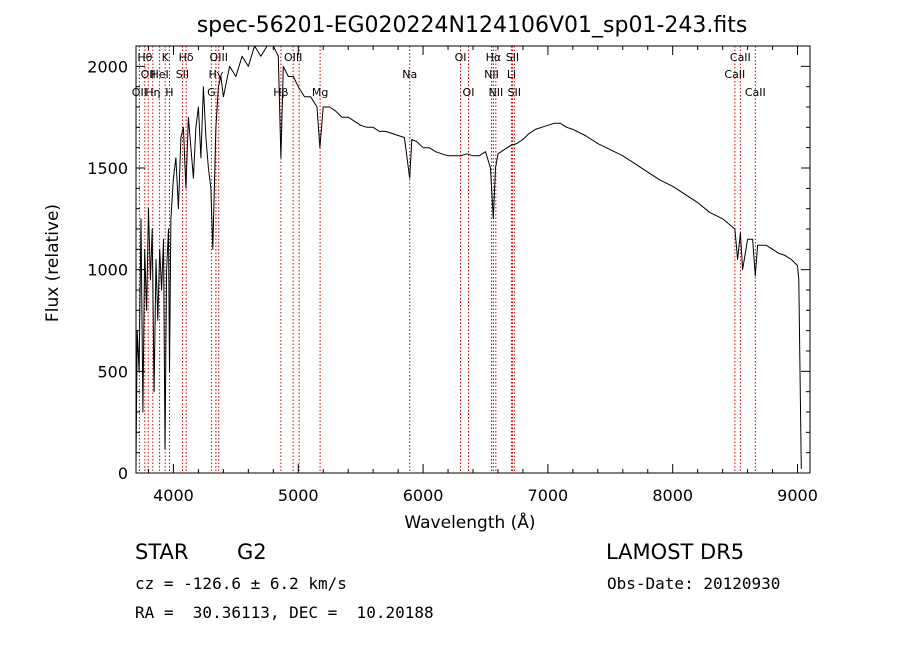 This screenshot has height=649, width=900. I want to click on y-tick-label: 500, so click(112, 371).